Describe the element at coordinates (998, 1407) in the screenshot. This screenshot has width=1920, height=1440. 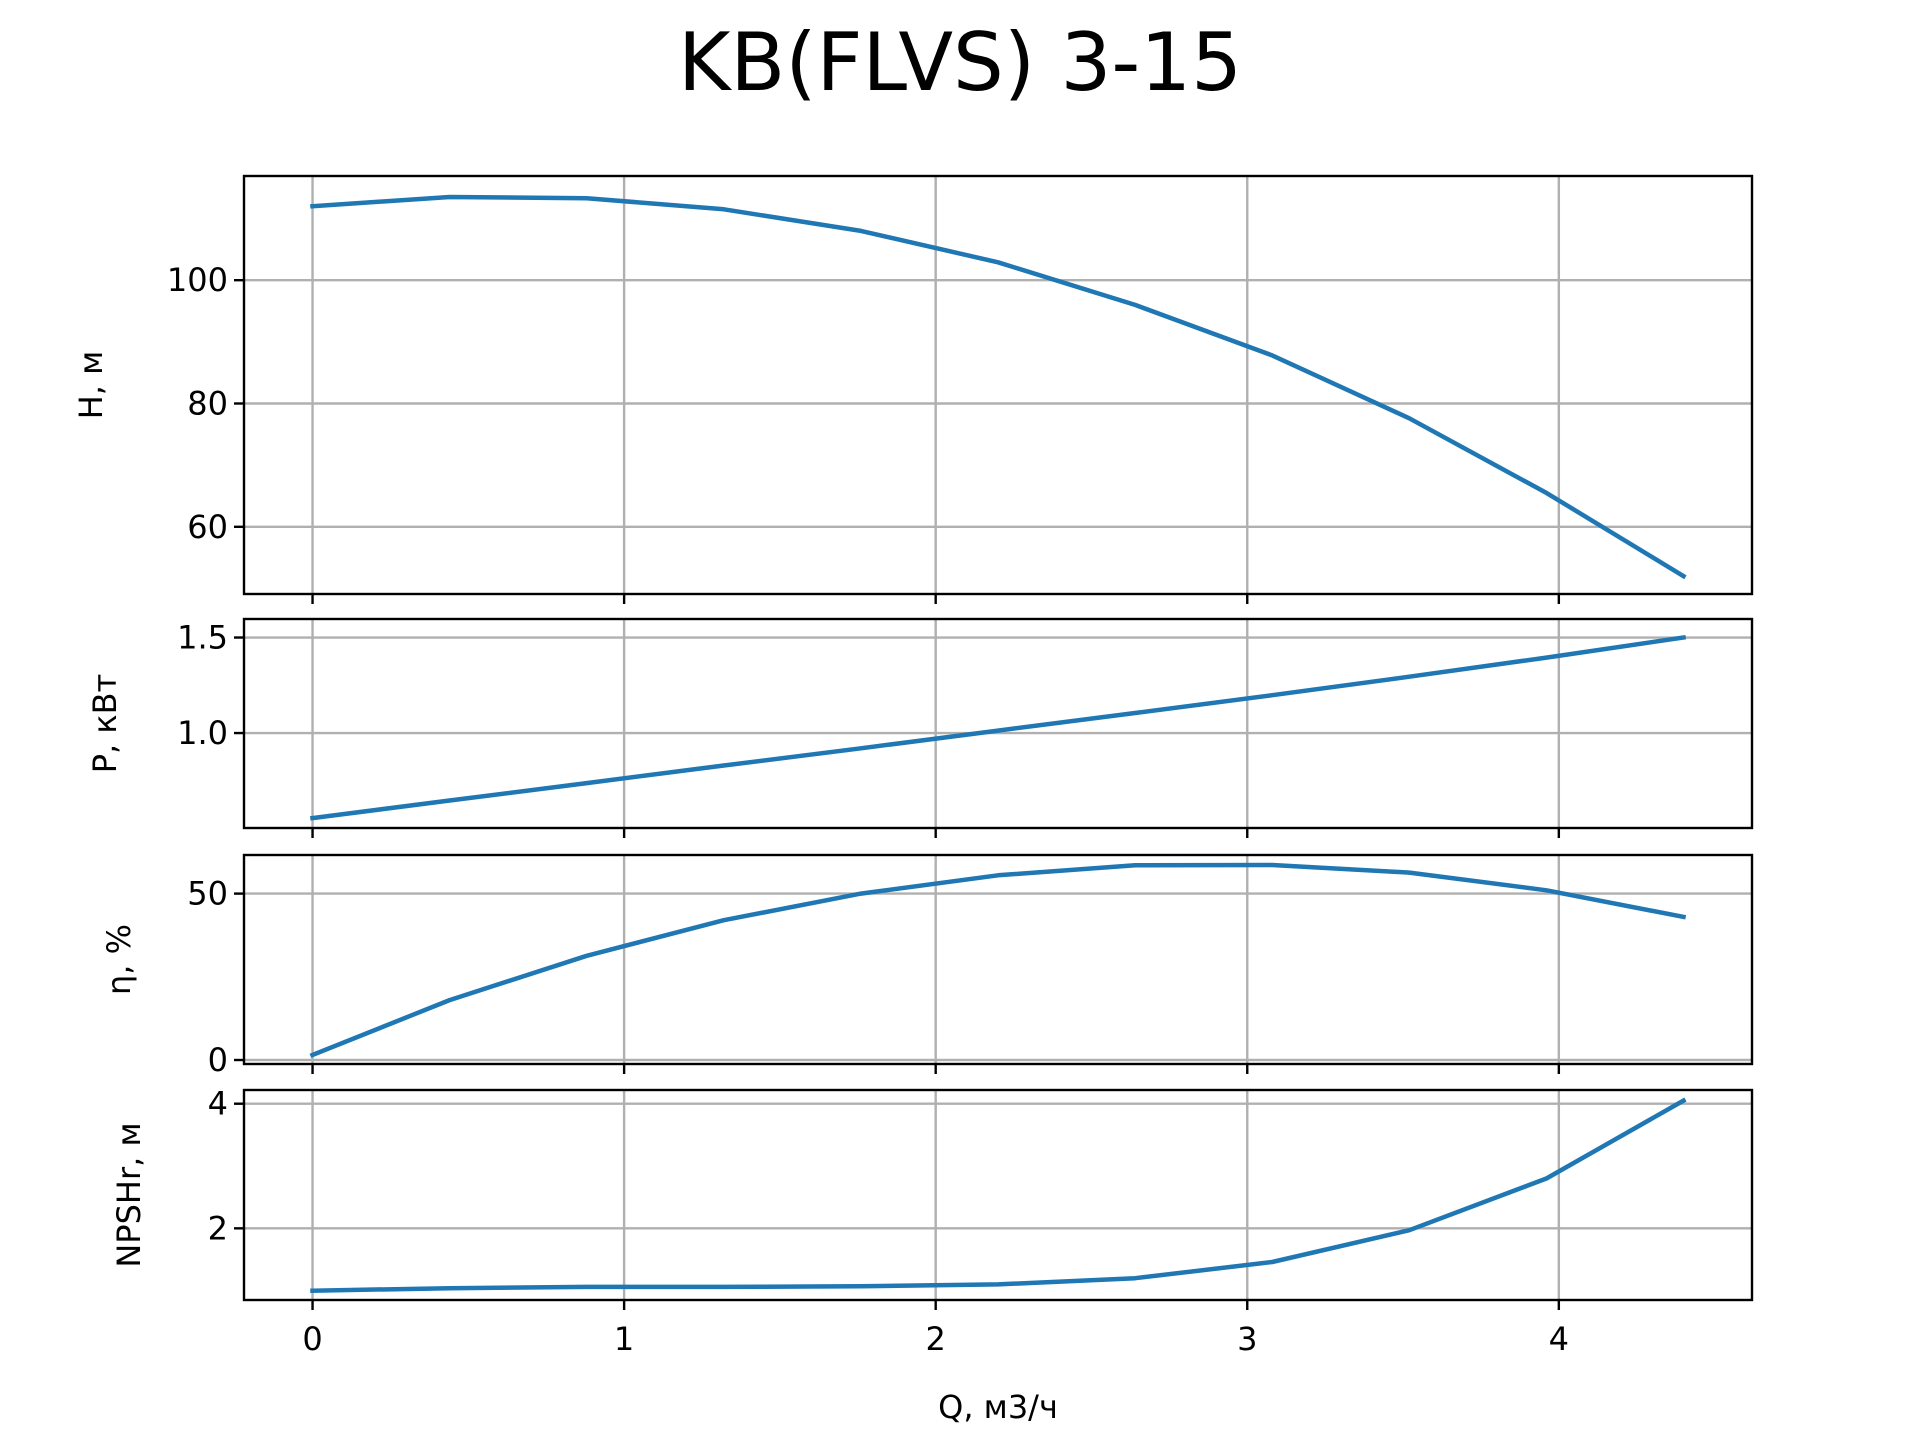
I see `npshr-x-axis-label: Q, м3/ч` at that location.